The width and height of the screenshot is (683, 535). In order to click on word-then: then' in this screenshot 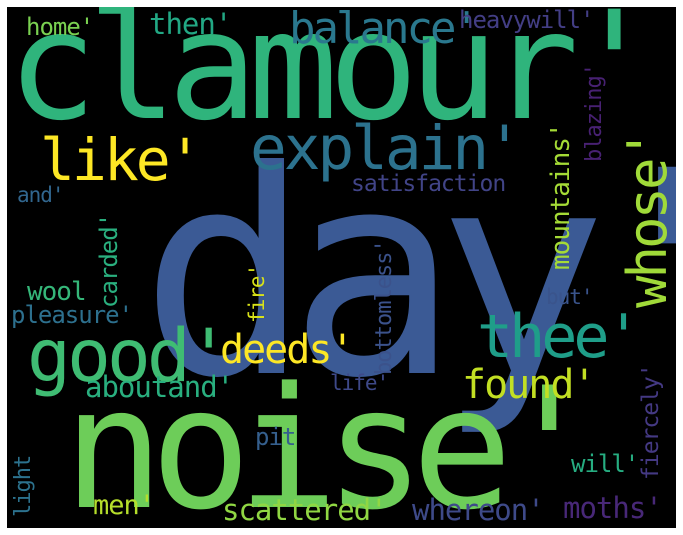, I will do `click(190, 24)`.